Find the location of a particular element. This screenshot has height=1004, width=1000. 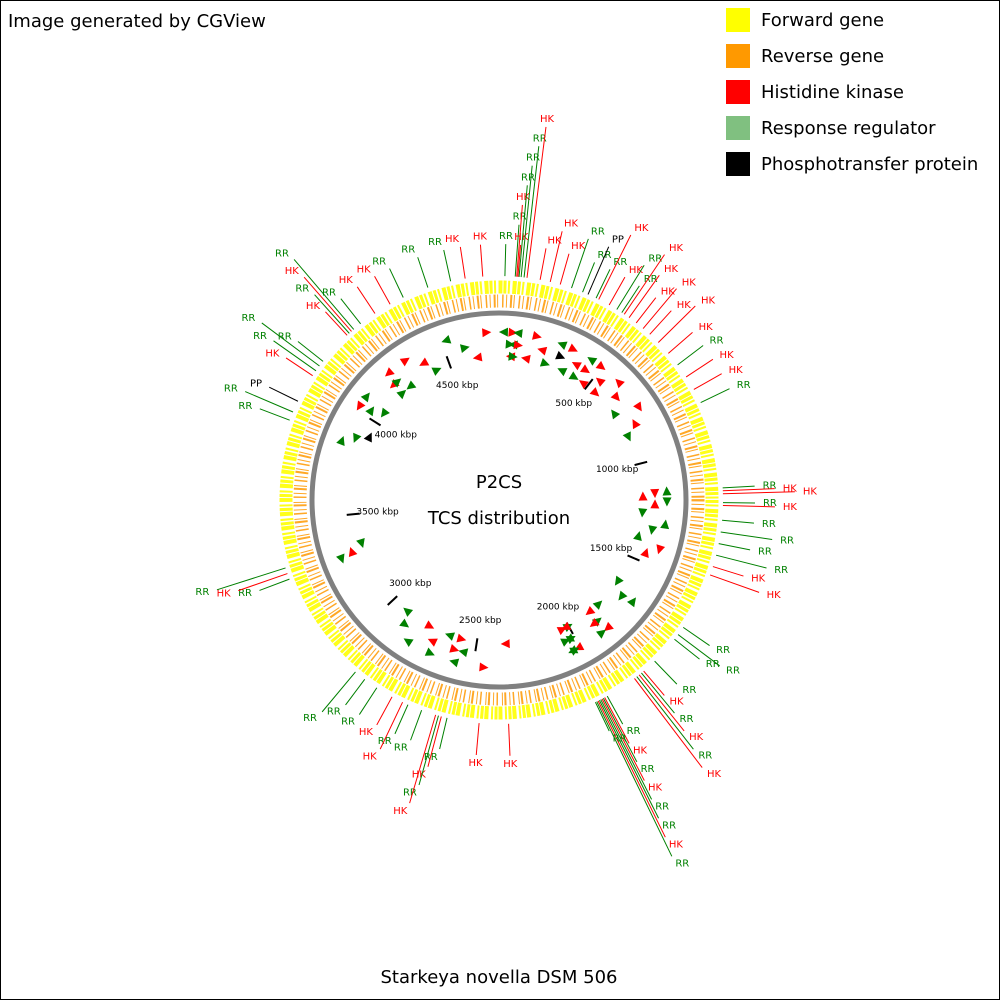

tick-label: 4500 kbp is located at coordinates (457, 386).